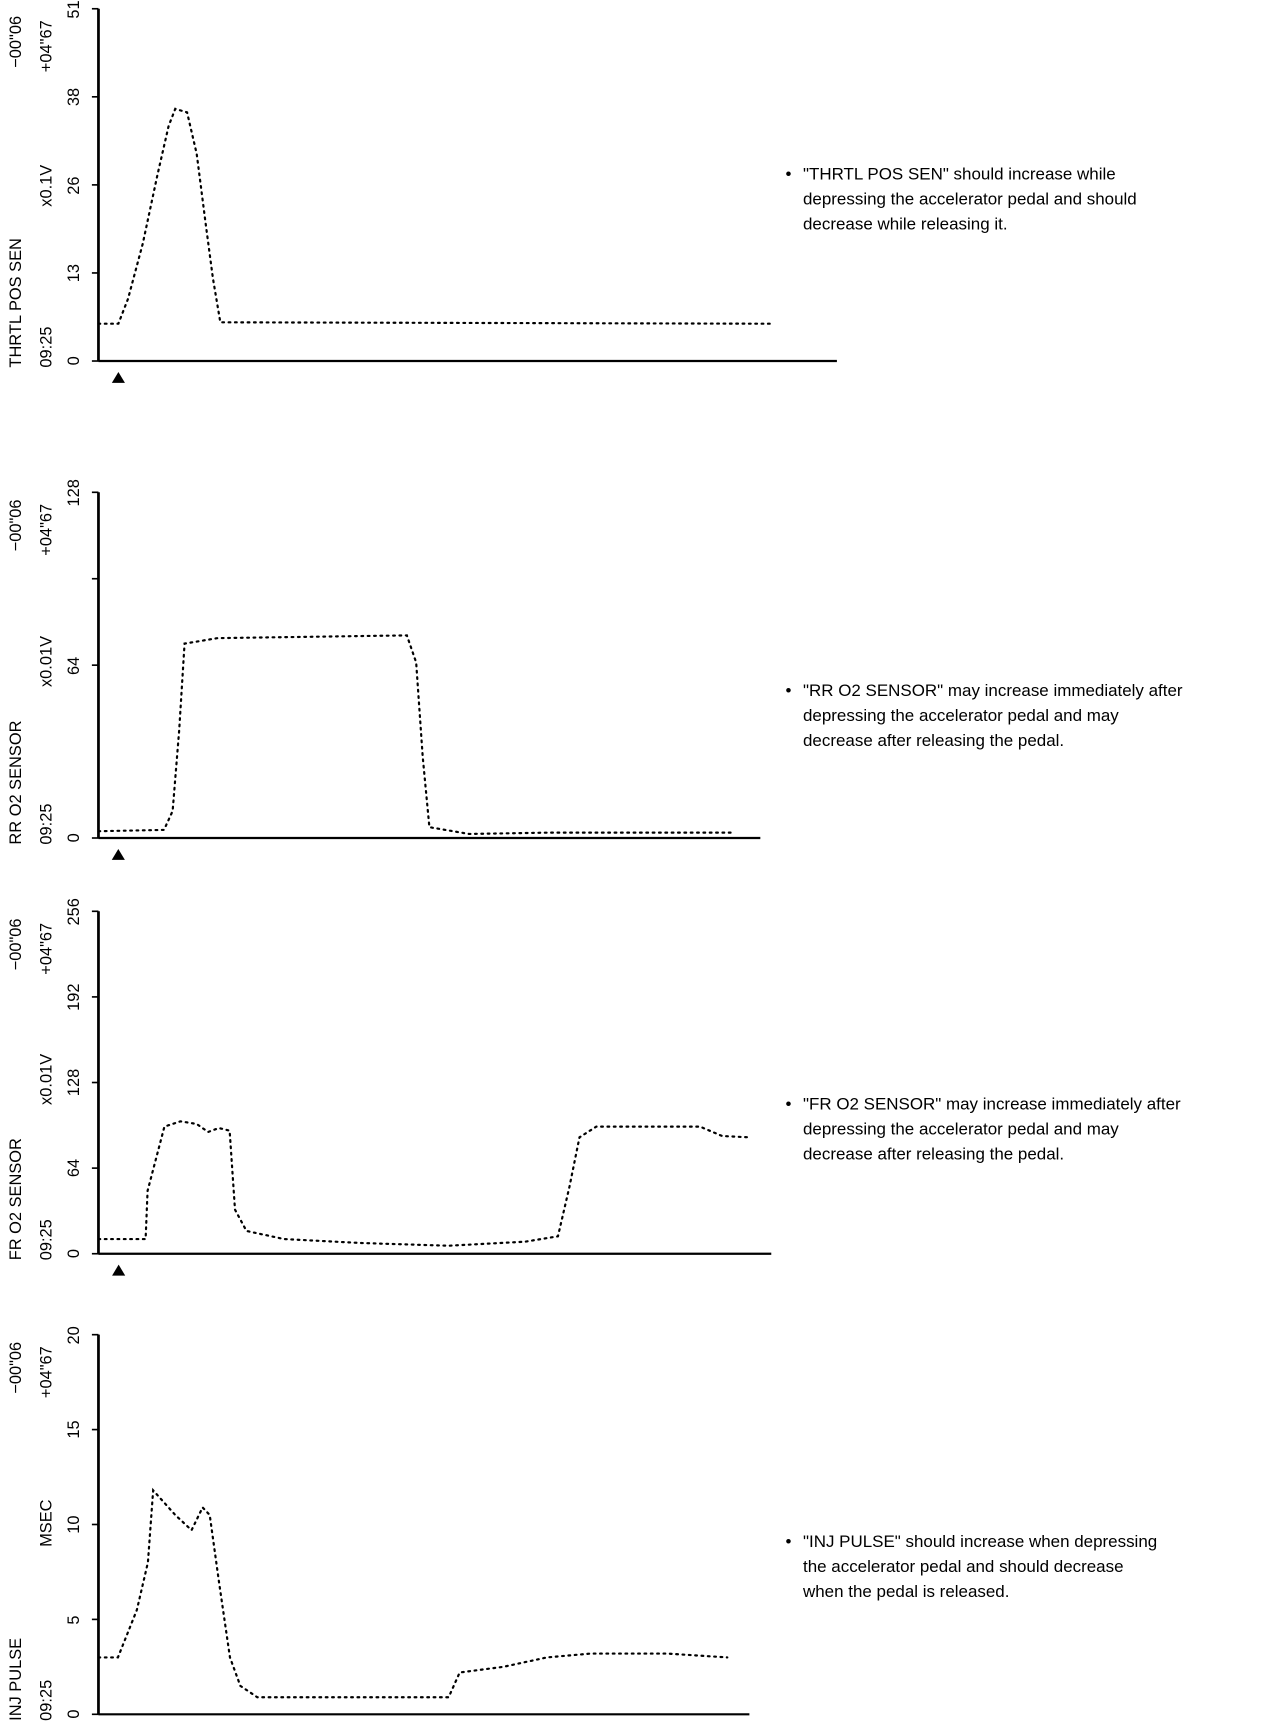  I want to click on note-line: "THRTL POS SEN" should increase while, so click(959, 174).